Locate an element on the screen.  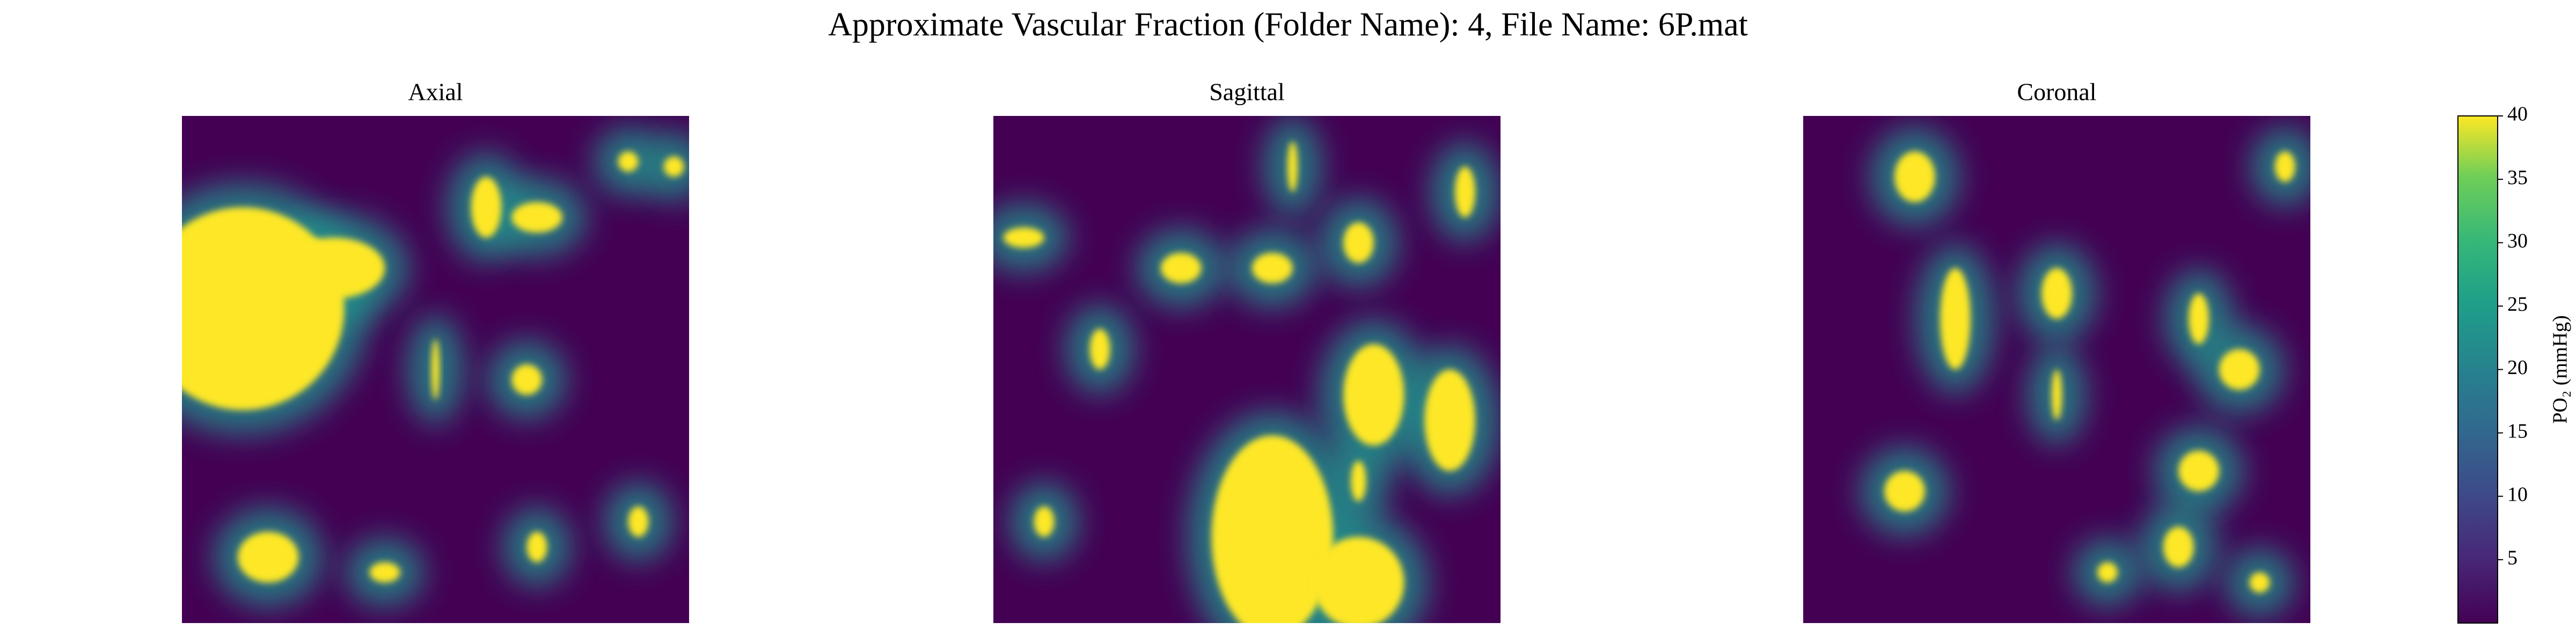
colorbar-tick-label: 5 is located at coordinates (2512, 558).